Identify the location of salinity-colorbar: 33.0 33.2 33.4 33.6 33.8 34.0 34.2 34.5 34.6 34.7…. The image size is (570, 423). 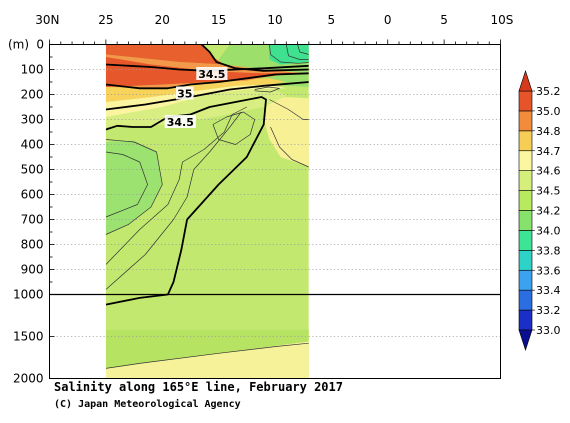
(539, 210).